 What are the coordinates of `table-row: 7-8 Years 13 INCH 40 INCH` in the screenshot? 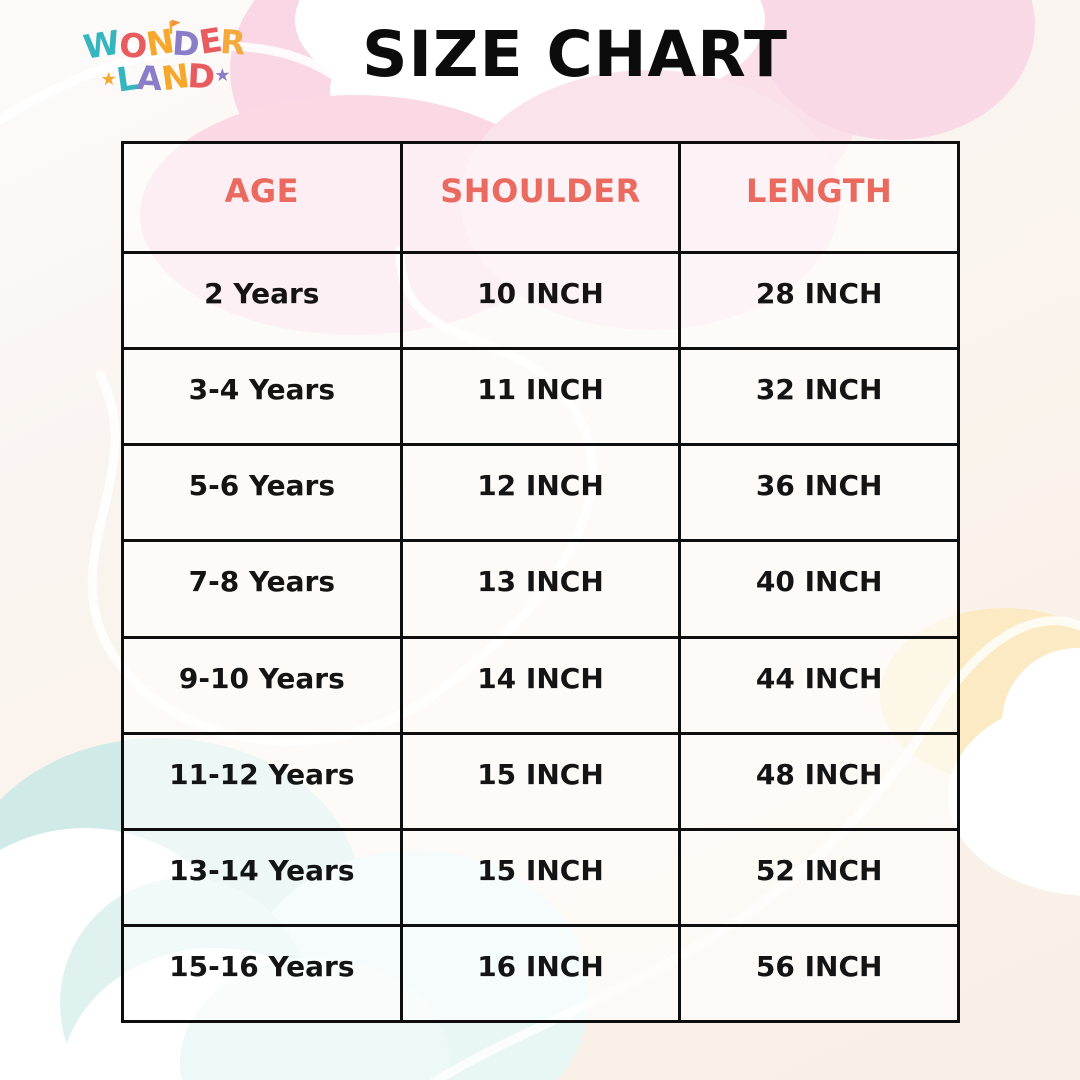 It's located at (540, 589).